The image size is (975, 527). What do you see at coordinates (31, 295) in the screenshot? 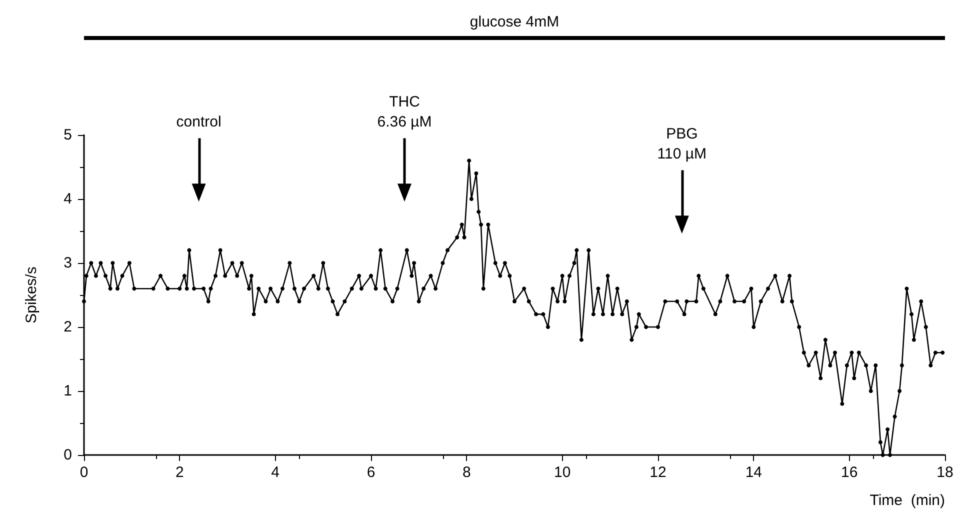
I see `y-axis-title: Spikes/s` at bounding box center [31, 295].